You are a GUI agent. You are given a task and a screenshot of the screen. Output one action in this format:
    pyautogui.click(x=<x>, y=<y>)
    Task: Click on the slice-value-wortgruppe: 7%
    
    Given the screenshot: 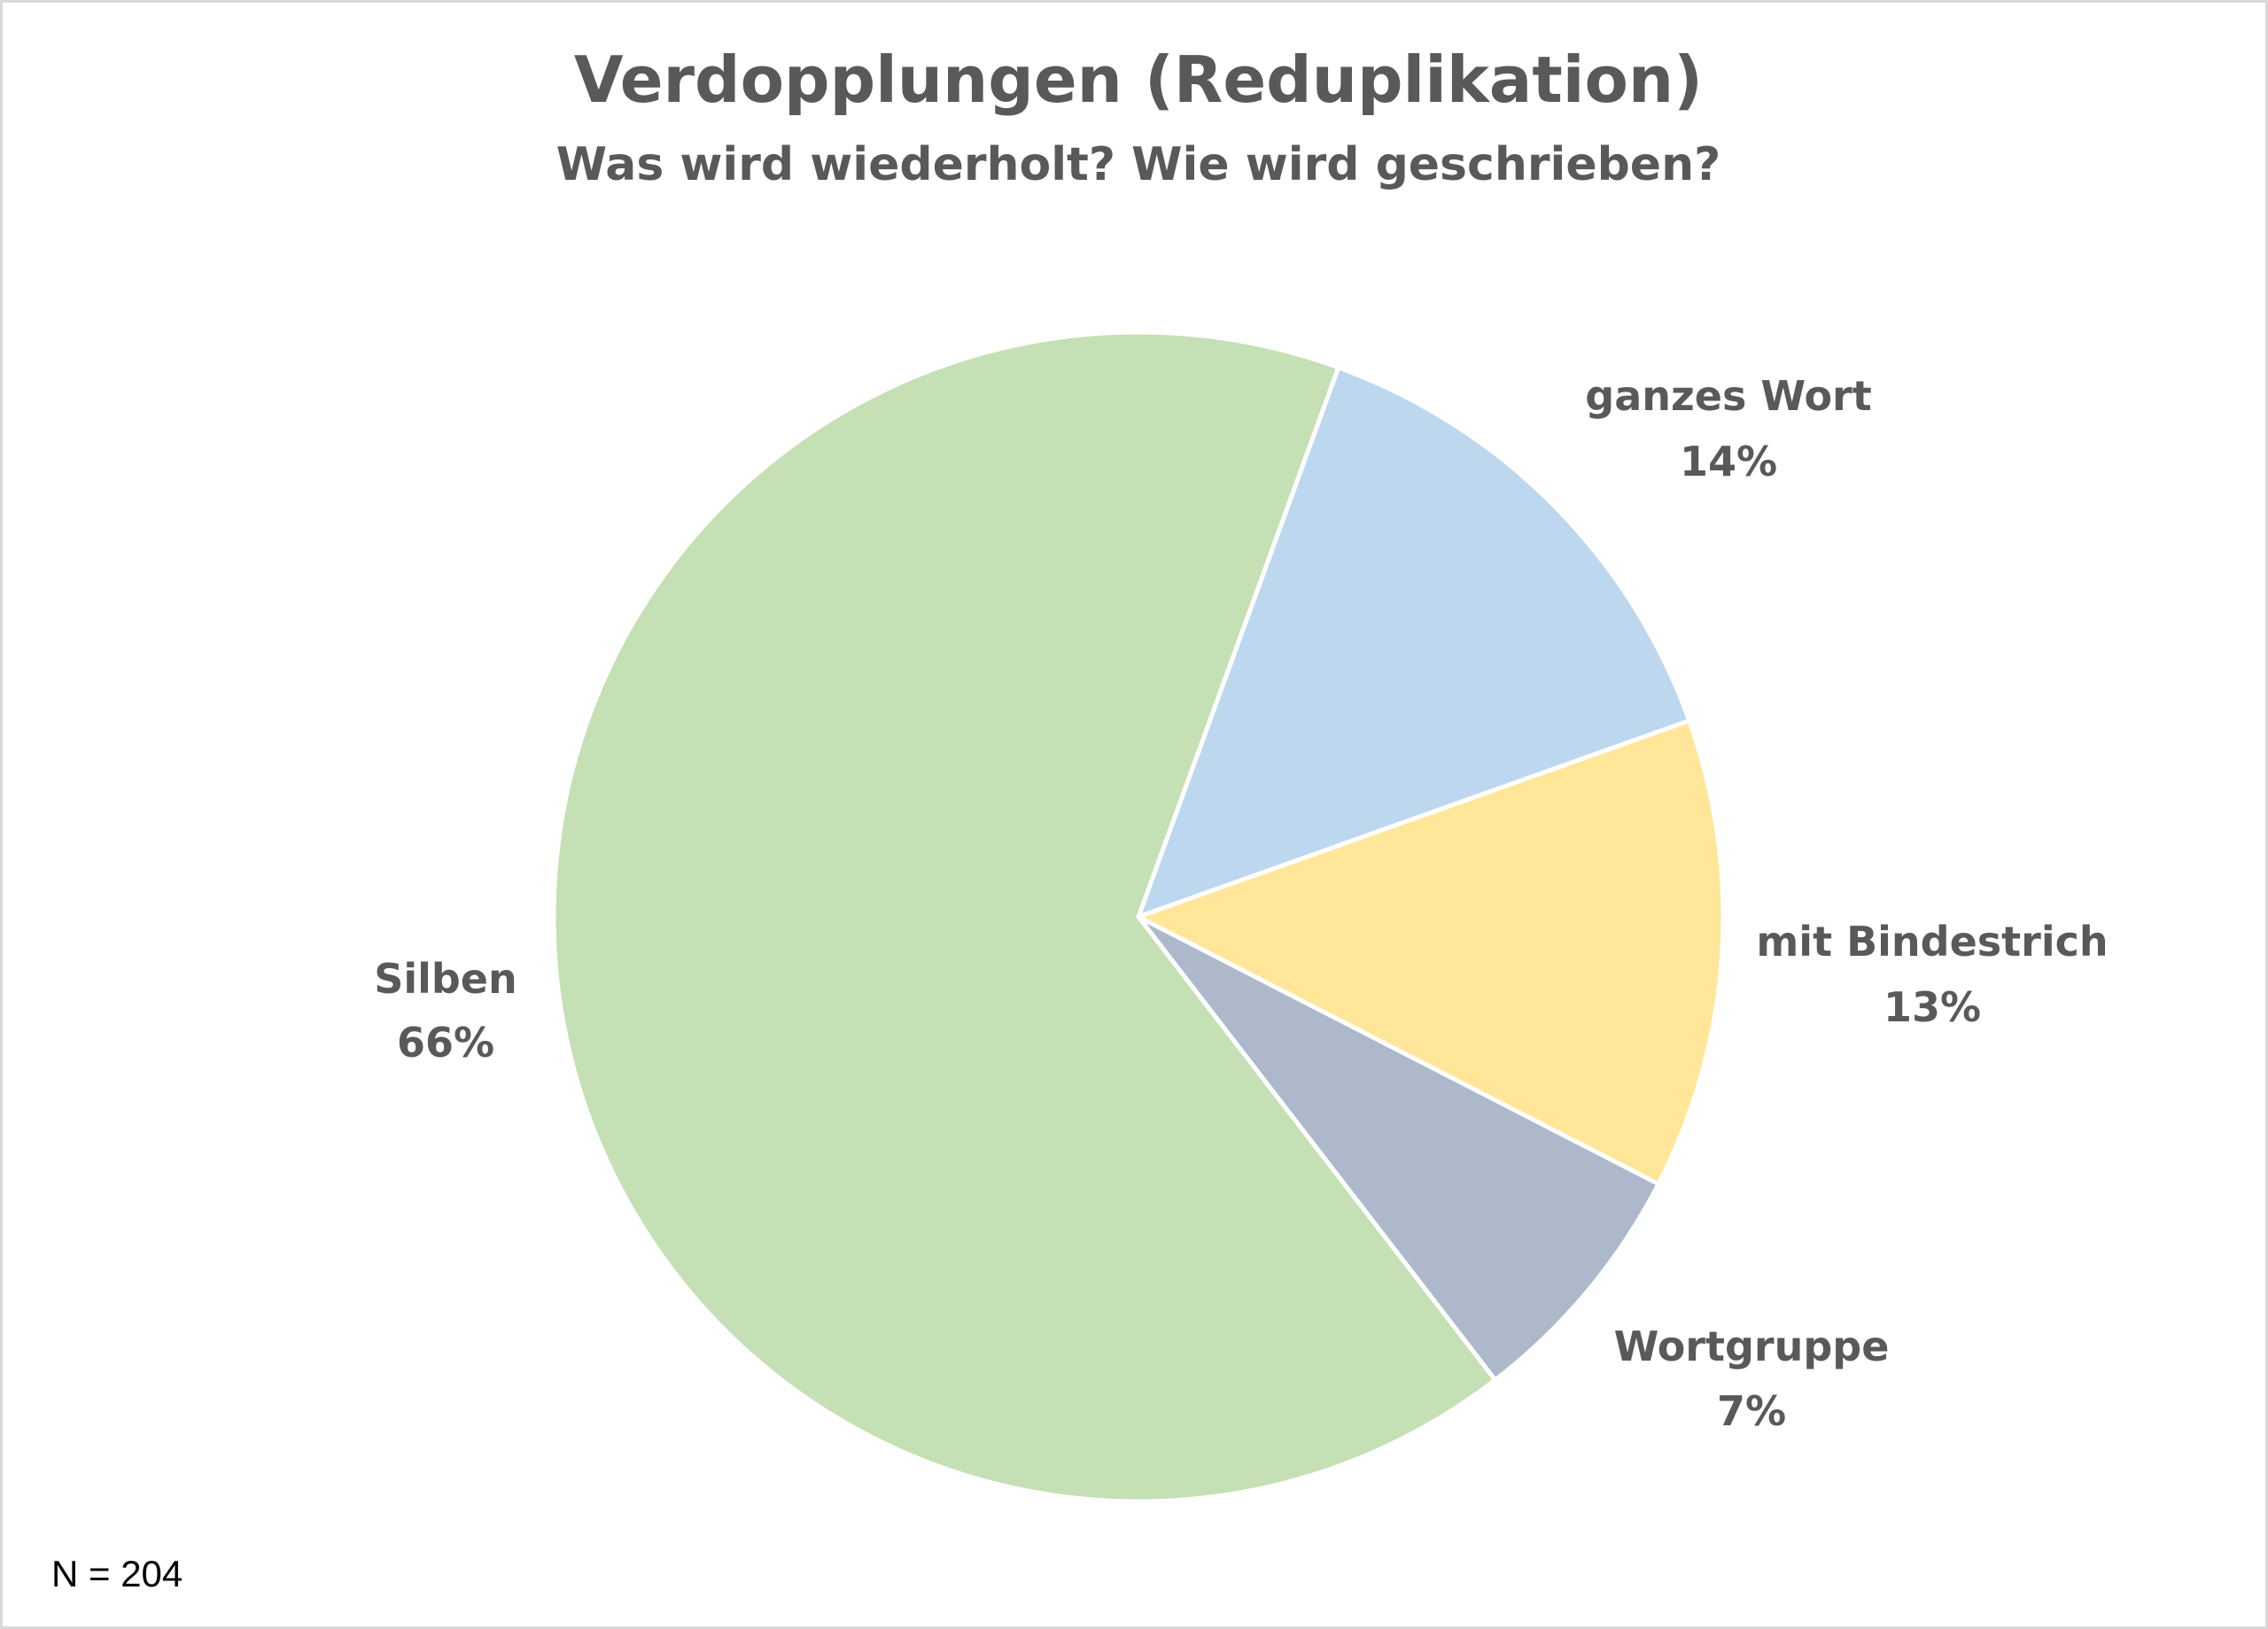 What is the action you would take?
    pyautogui.click(x=1751, y=1411)
    